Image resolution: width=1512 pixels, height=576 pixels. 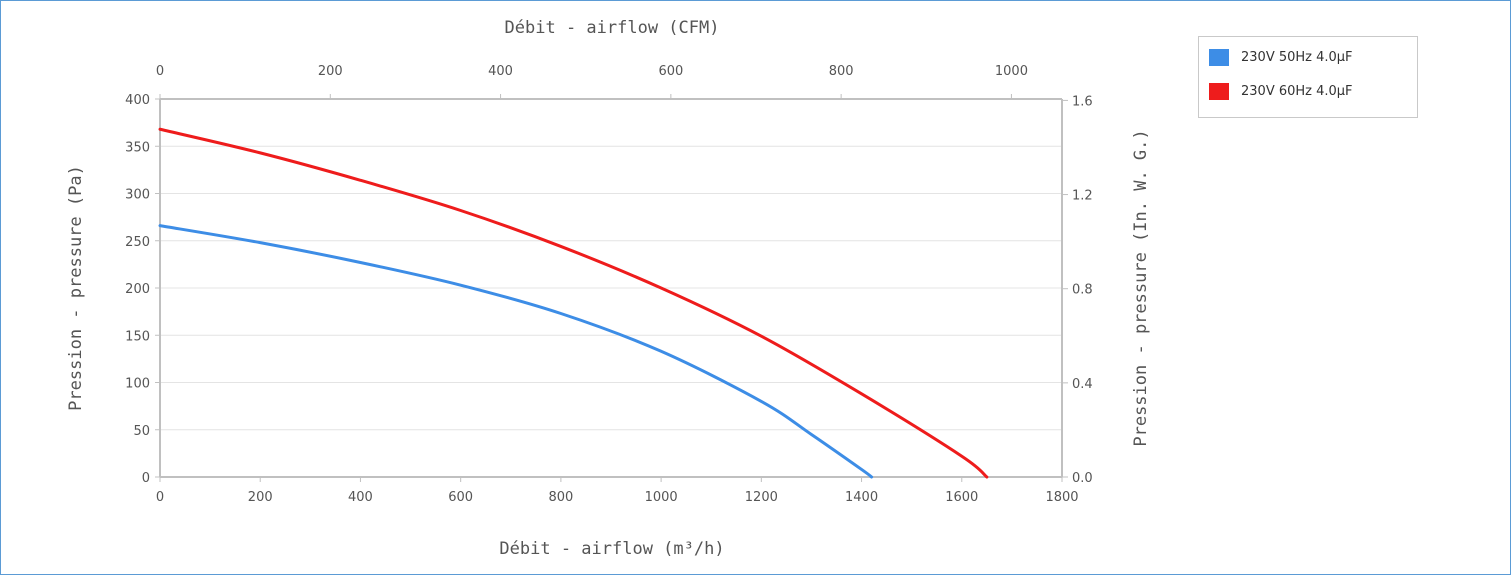 I want to click on legend-swatch-50hz, so click(x=1219, y=57).